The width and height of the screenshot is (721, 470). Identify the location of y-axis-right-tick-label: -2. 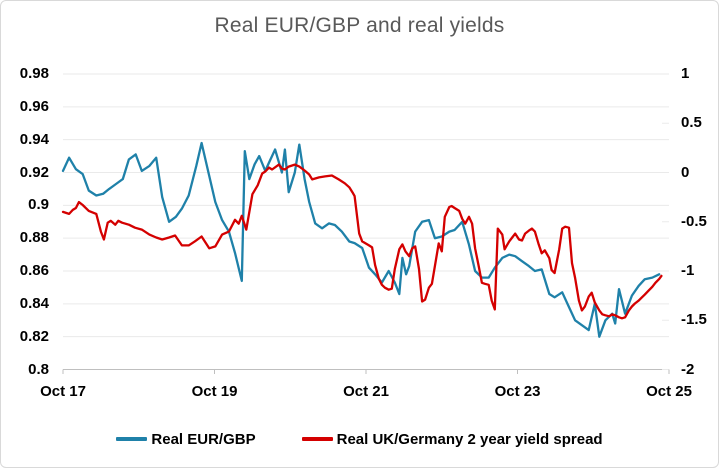
(688, 369).